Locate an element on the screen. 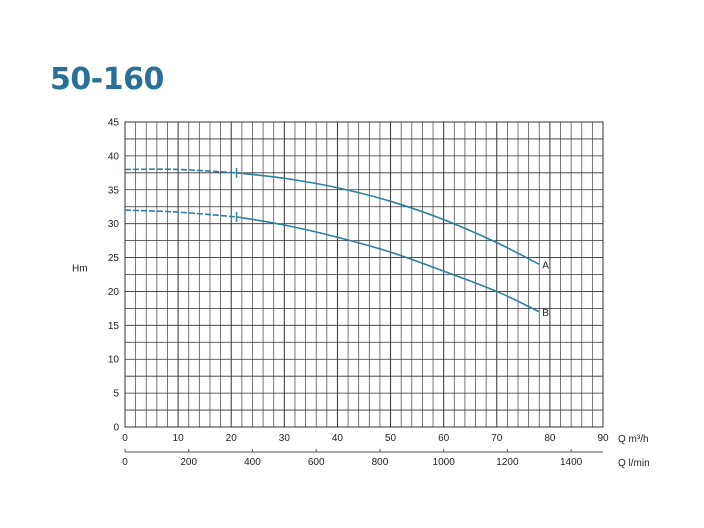  y-tick-label: 25 is located at coordinates (114, 258).